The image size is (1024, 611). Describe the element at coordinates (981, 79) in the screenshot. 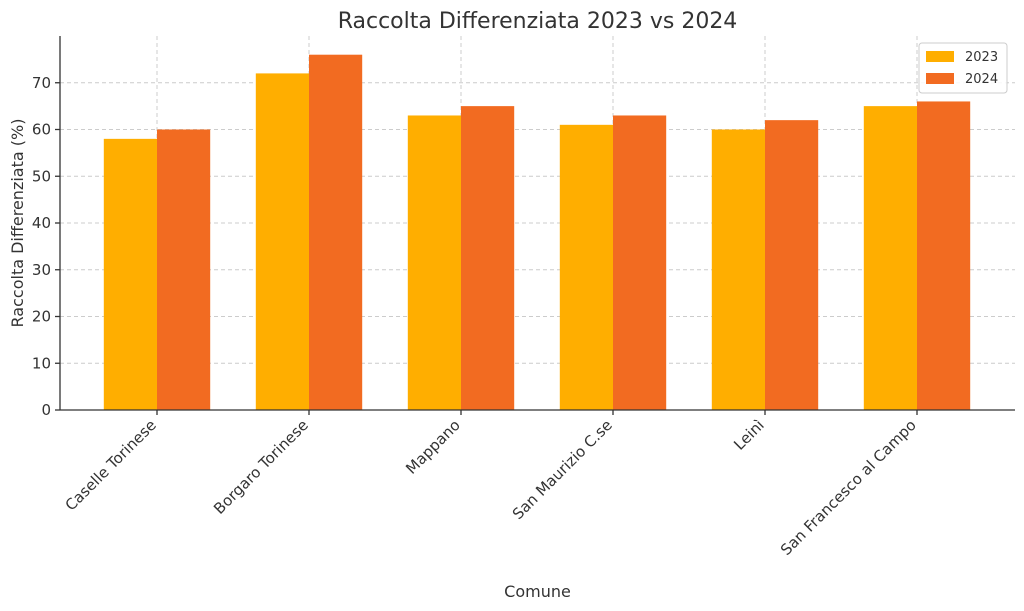

I see `legend-label-2024: 2024` at that location.